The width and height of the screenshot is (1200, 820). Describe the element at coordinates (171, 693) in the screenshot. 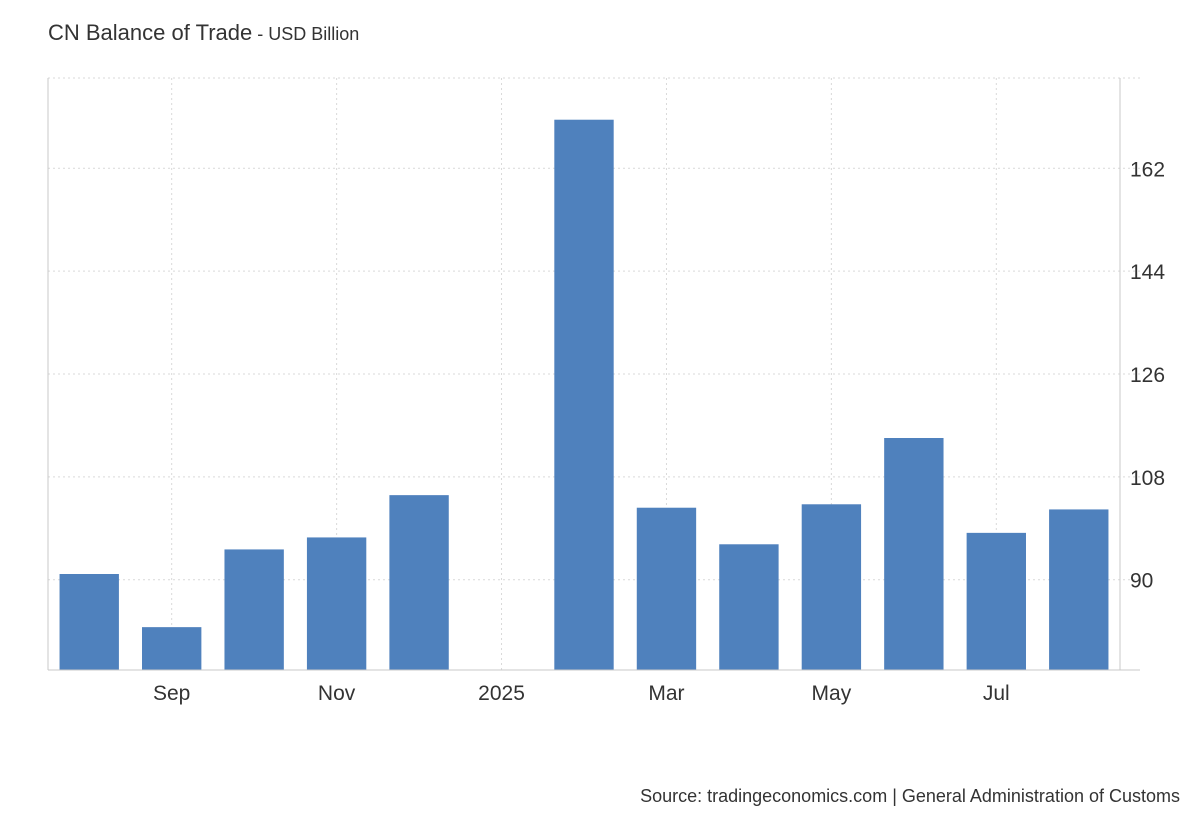

I see `x-tick-label-Sep: Sep` at that location.